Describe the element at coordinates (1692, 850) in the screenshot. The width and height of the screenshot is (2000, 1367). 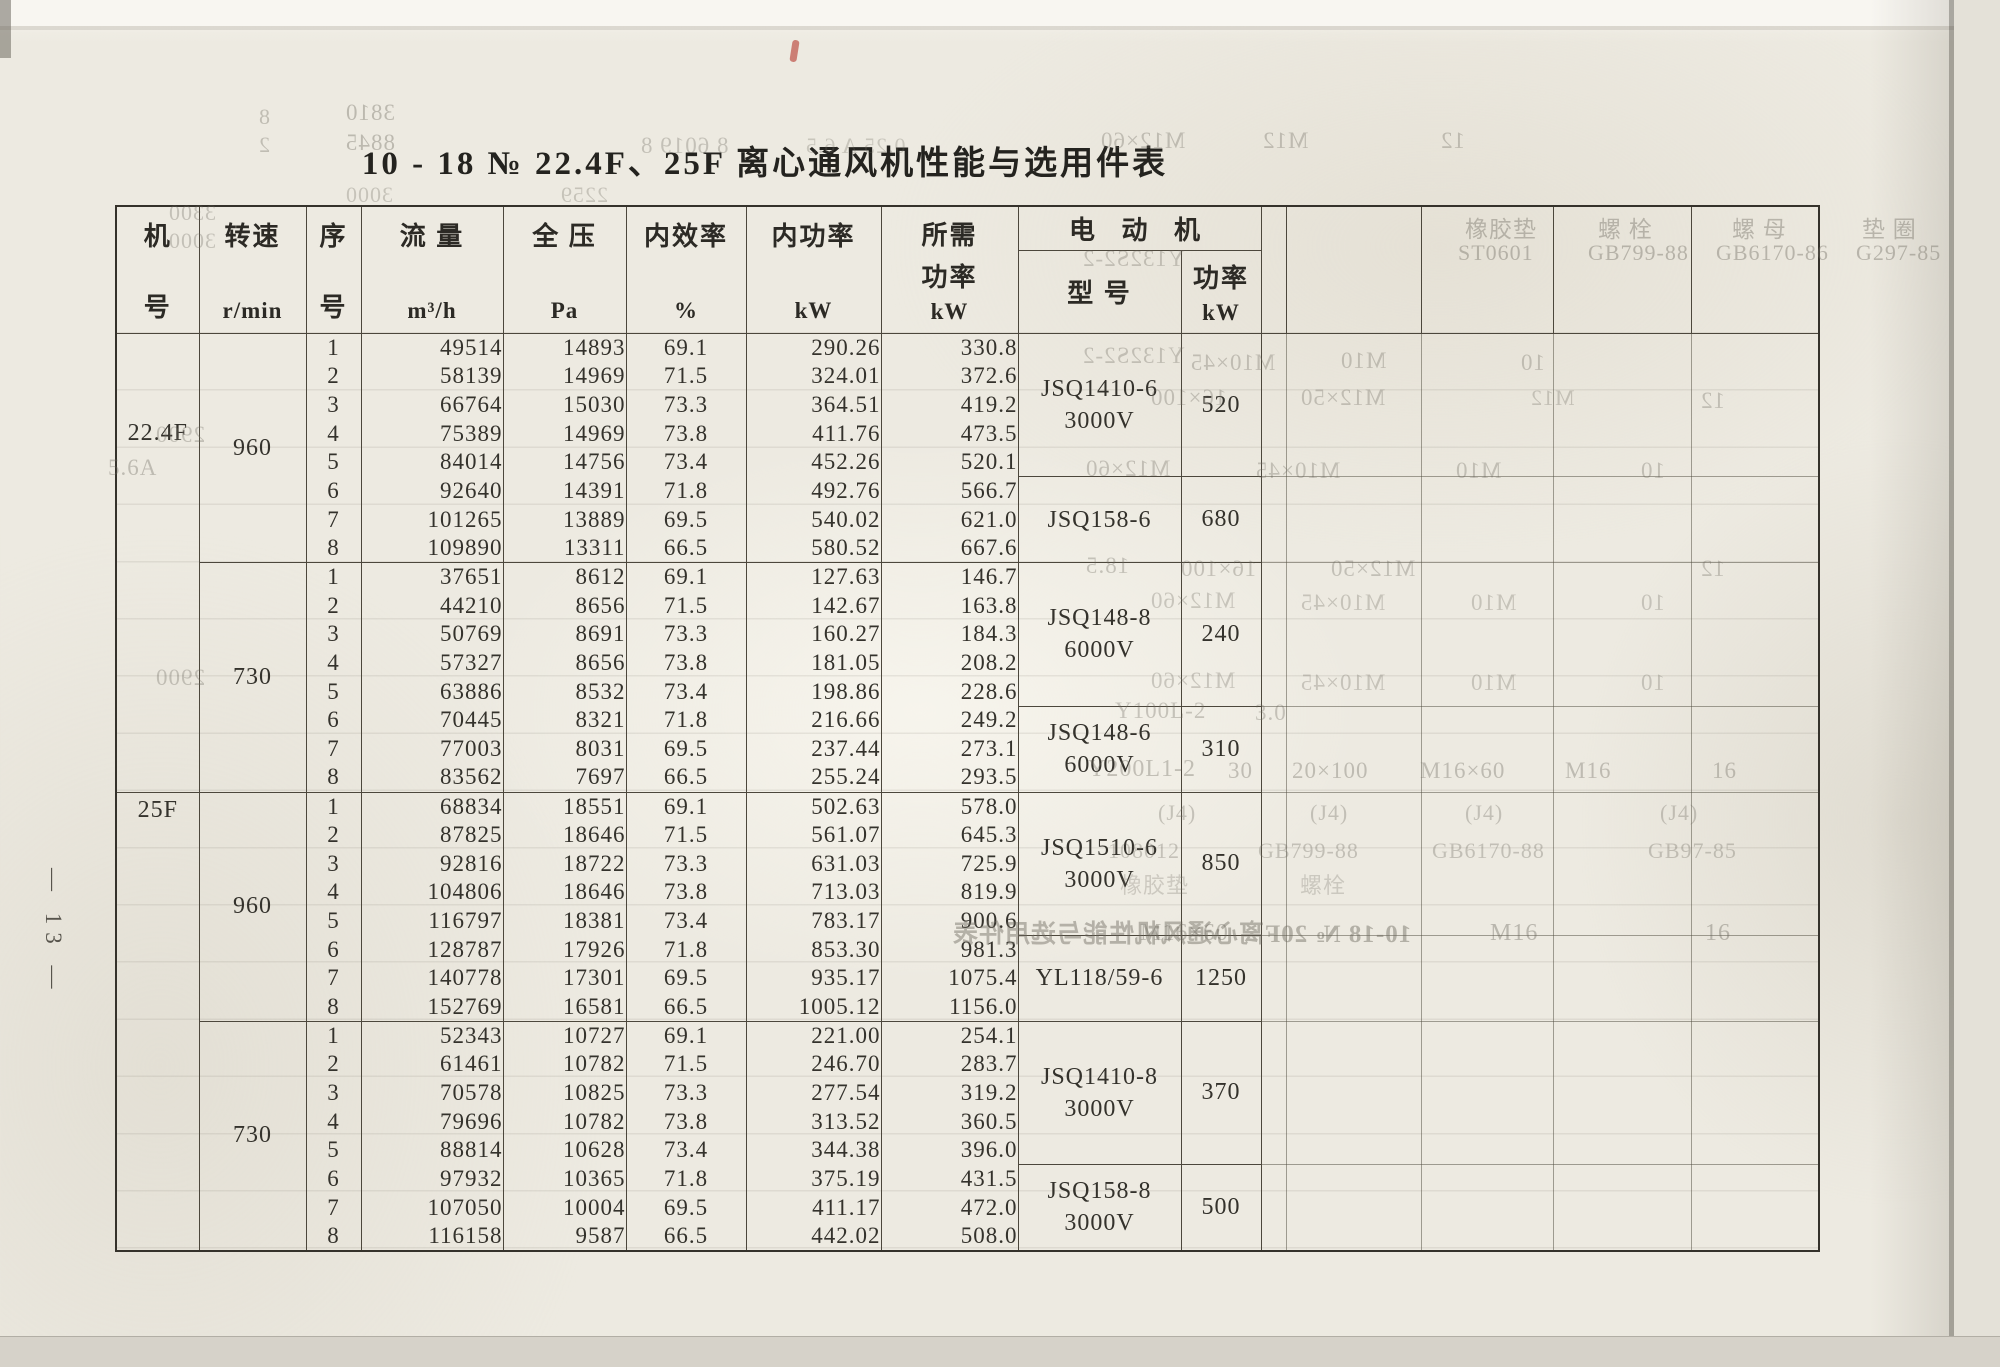
I see `bleedthrough-text: GB97-85` at that location.